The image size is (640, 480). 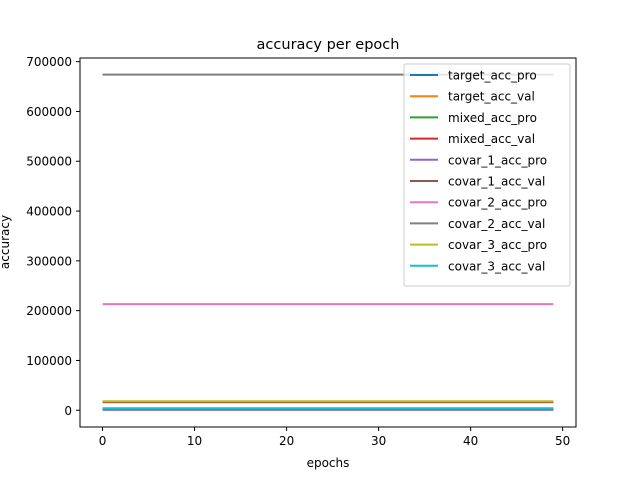 What do you see at coordinates (328, 463) in the screenshot?
I see `x-axis-label: epochs` at bounding box center [328, 463].